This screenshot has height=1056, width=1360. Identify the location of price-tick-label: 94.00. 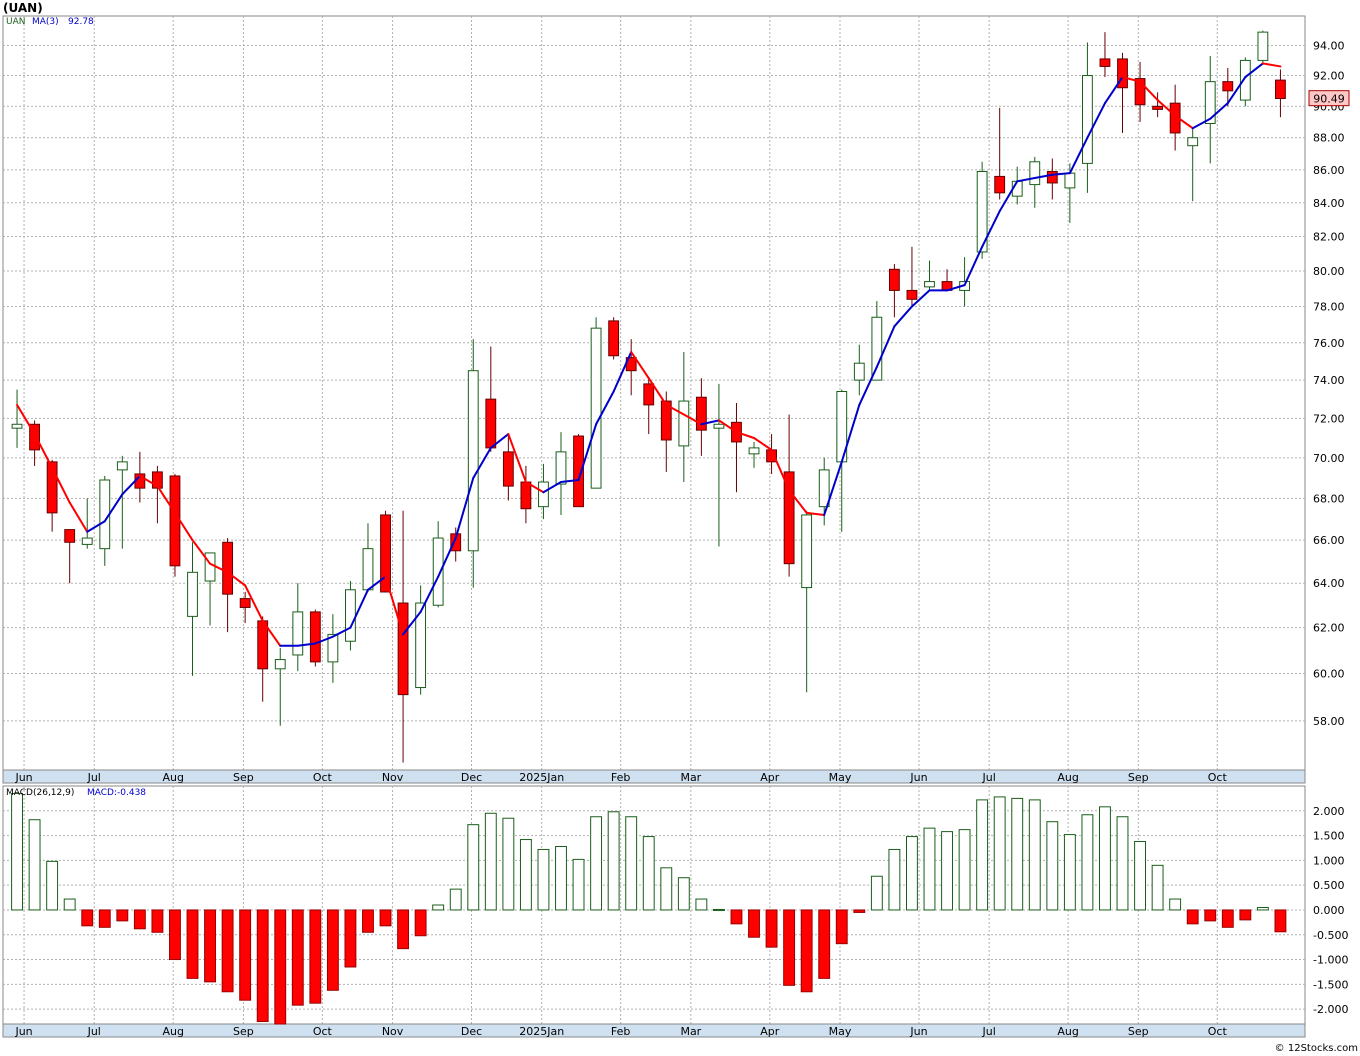
(1329, 45).